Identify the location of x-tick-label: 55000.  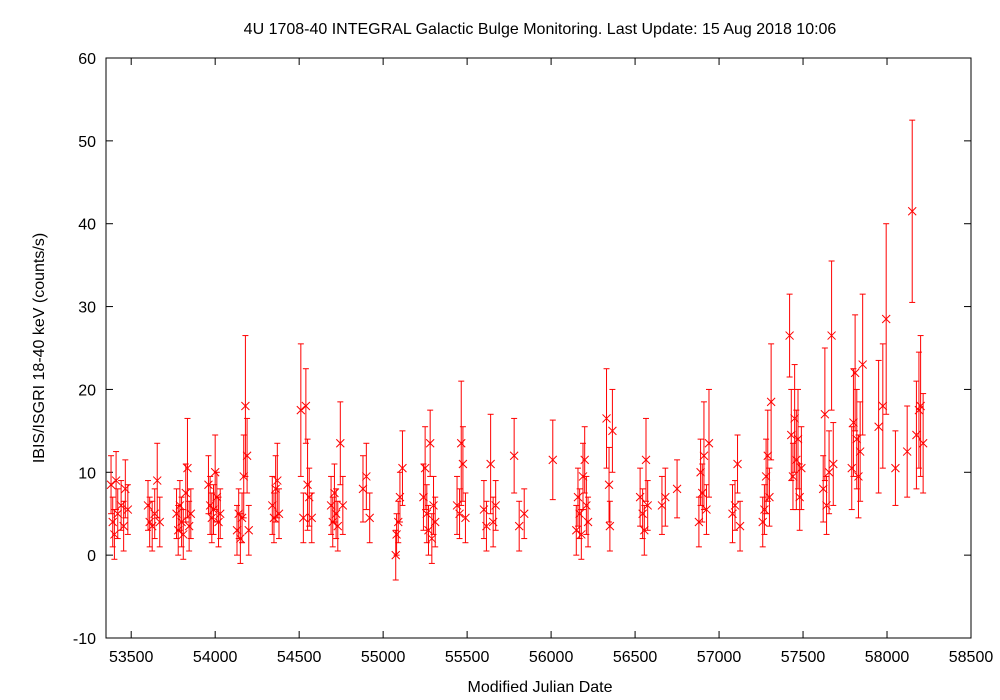
(383, 657).